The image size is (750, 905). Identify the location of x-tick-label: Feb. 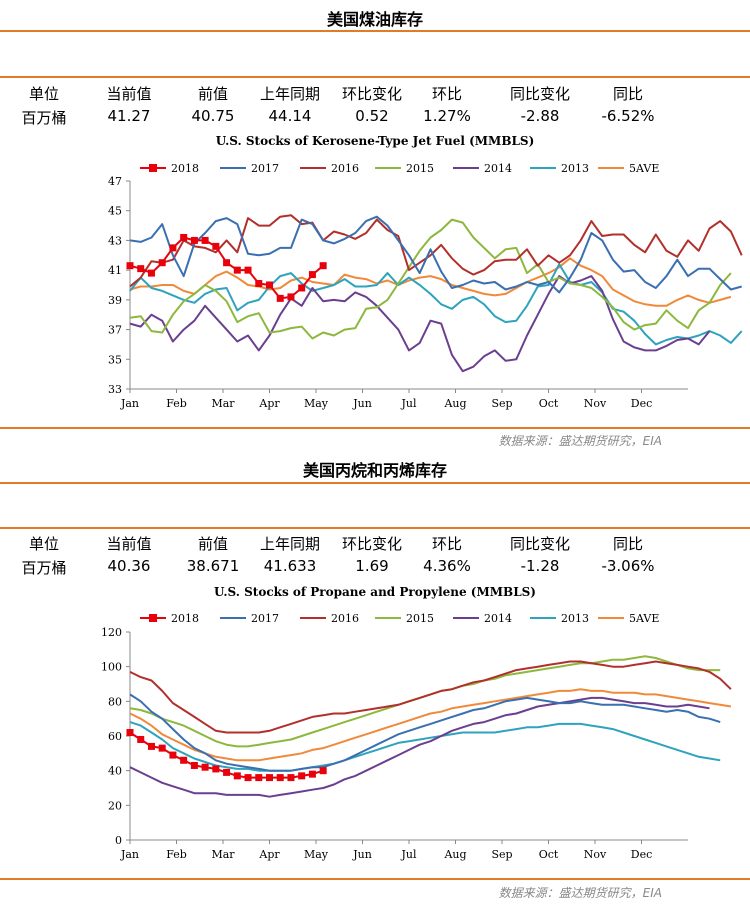
(176, 403).